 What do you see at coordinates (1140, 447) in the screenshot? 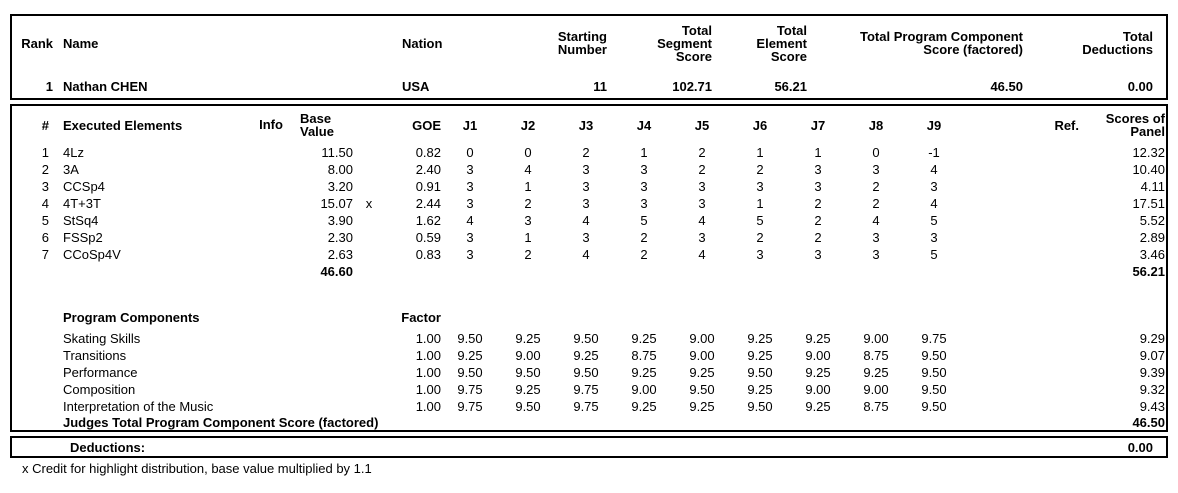
I see `deductions-value: 0.00` at bounding box center [1140, 447].